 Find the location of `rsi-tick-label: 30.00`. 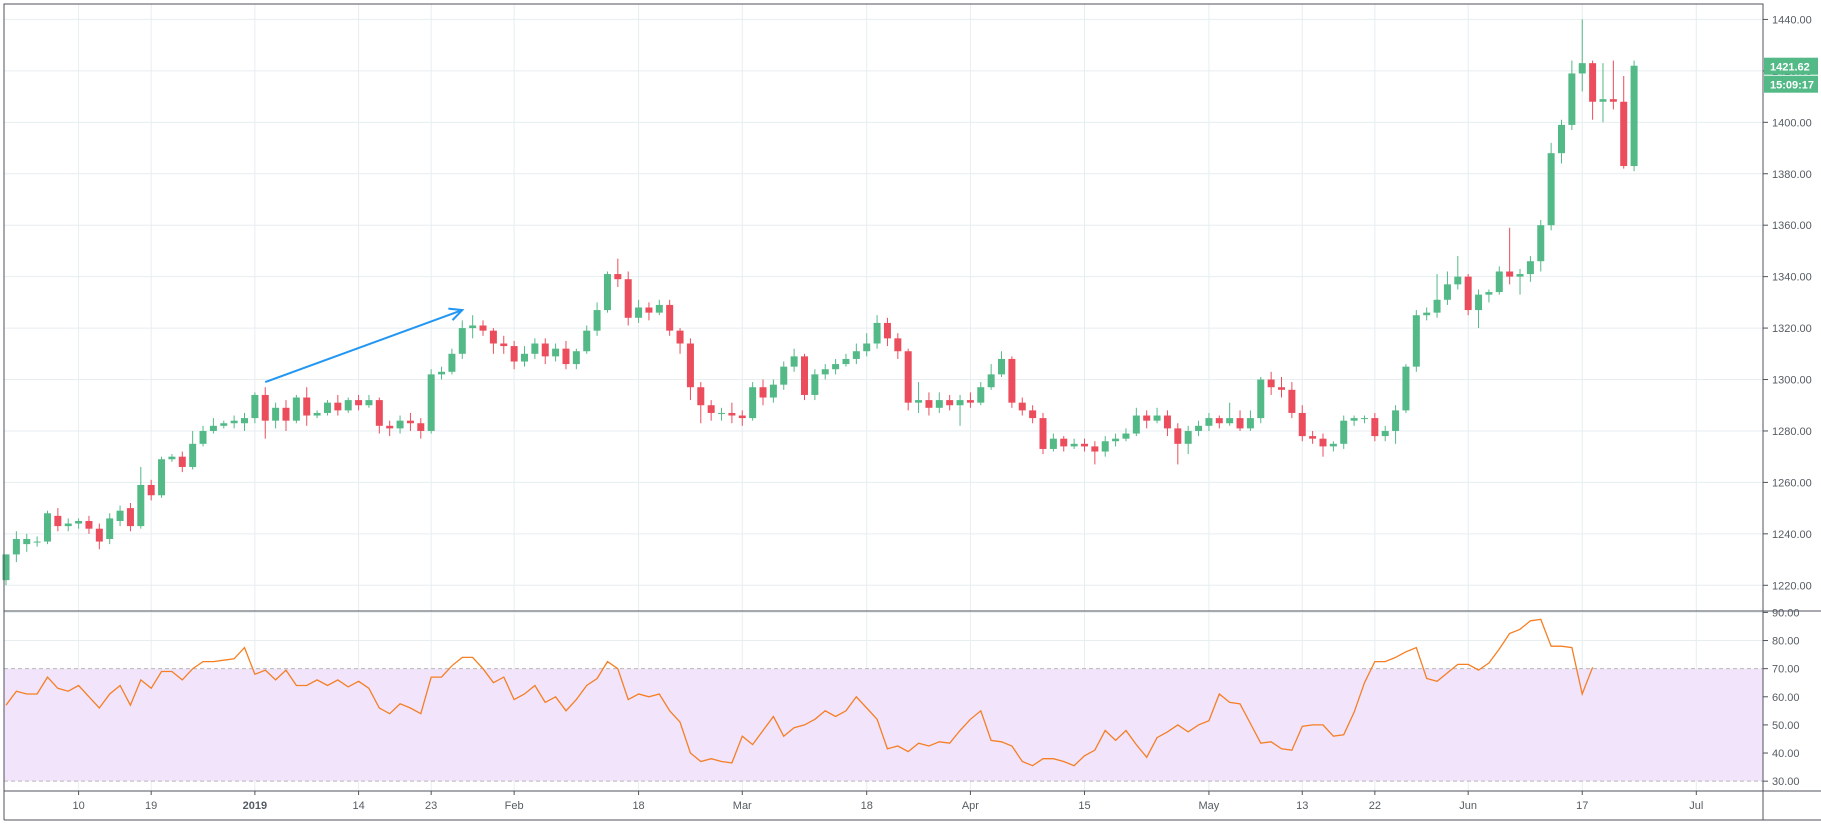

rsi-tick-label: 30.00 is located at coordinates (1786, 782).